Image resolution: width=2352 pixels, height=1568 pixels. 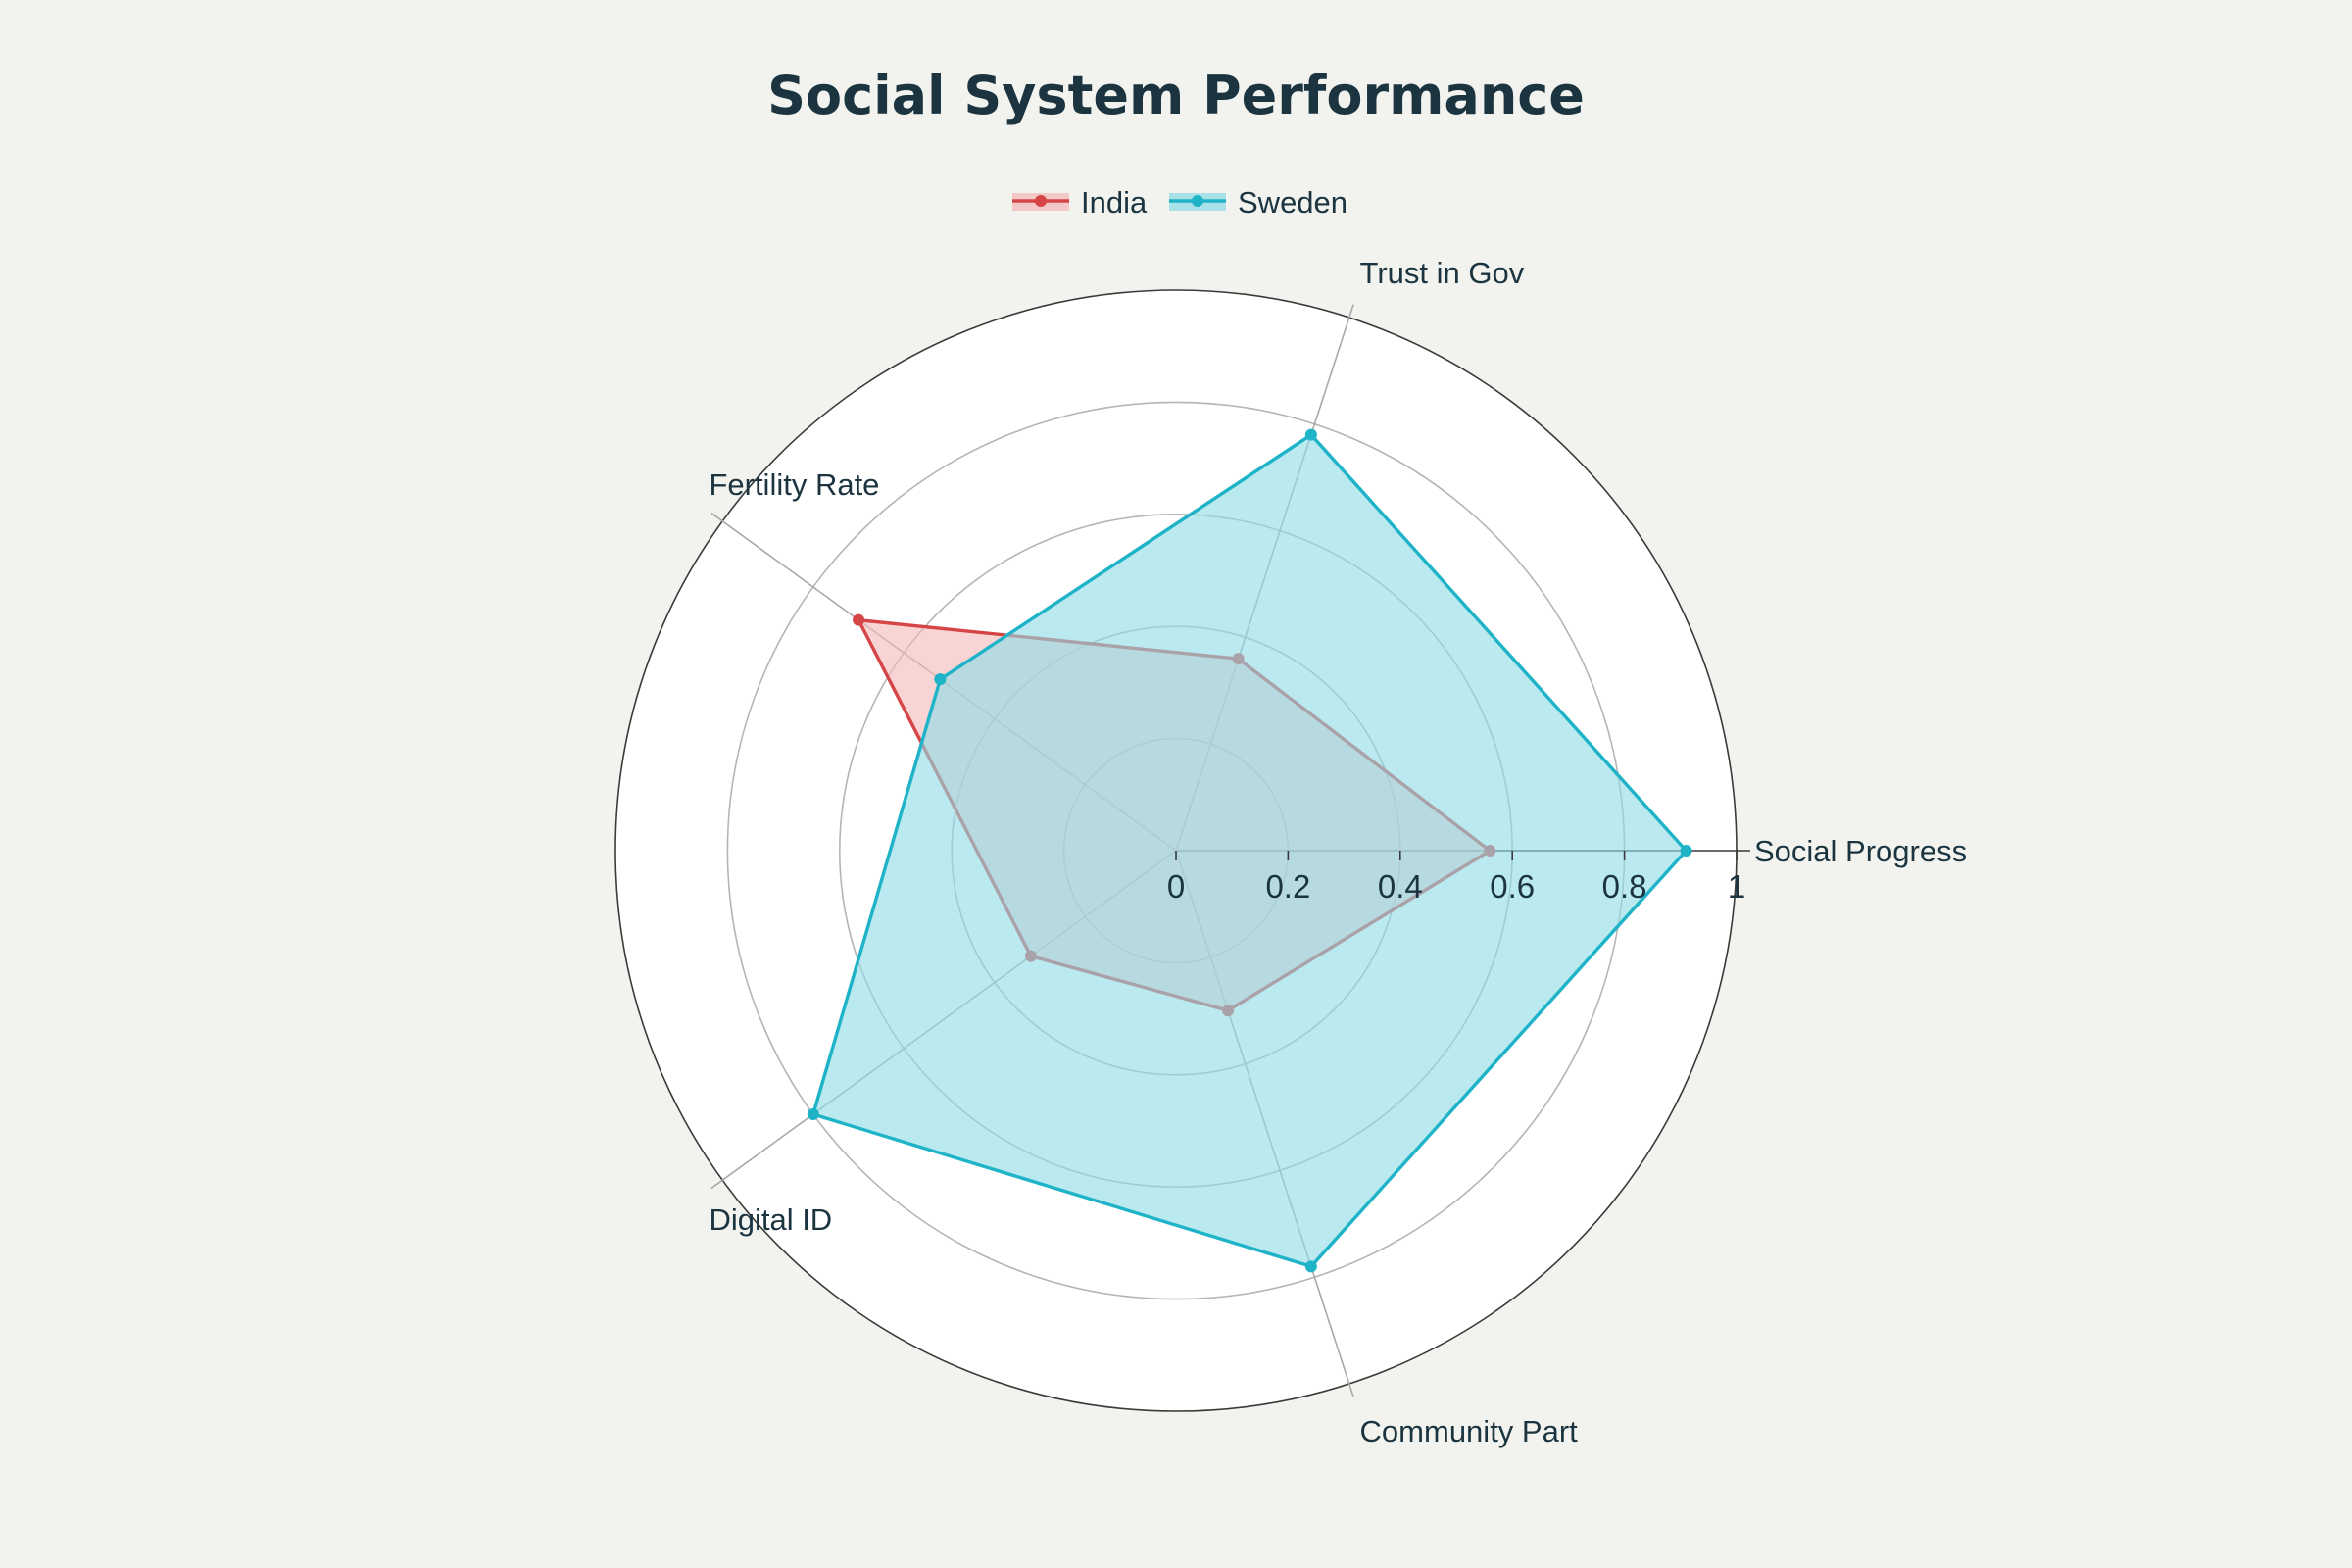 What do you see at coordinates (1686, 851) in the screenshot?
I see `point-sweden-social-progress` at bounding box center [1686, 851].